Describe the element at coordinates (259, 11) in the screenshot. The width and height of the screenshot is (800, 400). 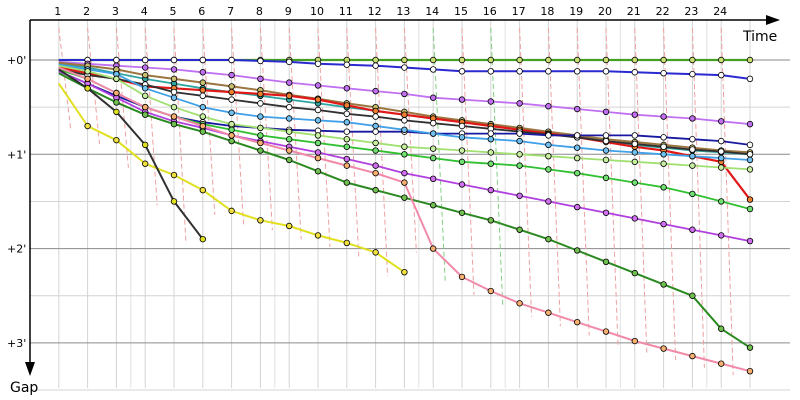
I see `x-tick-label: 8` at that location.